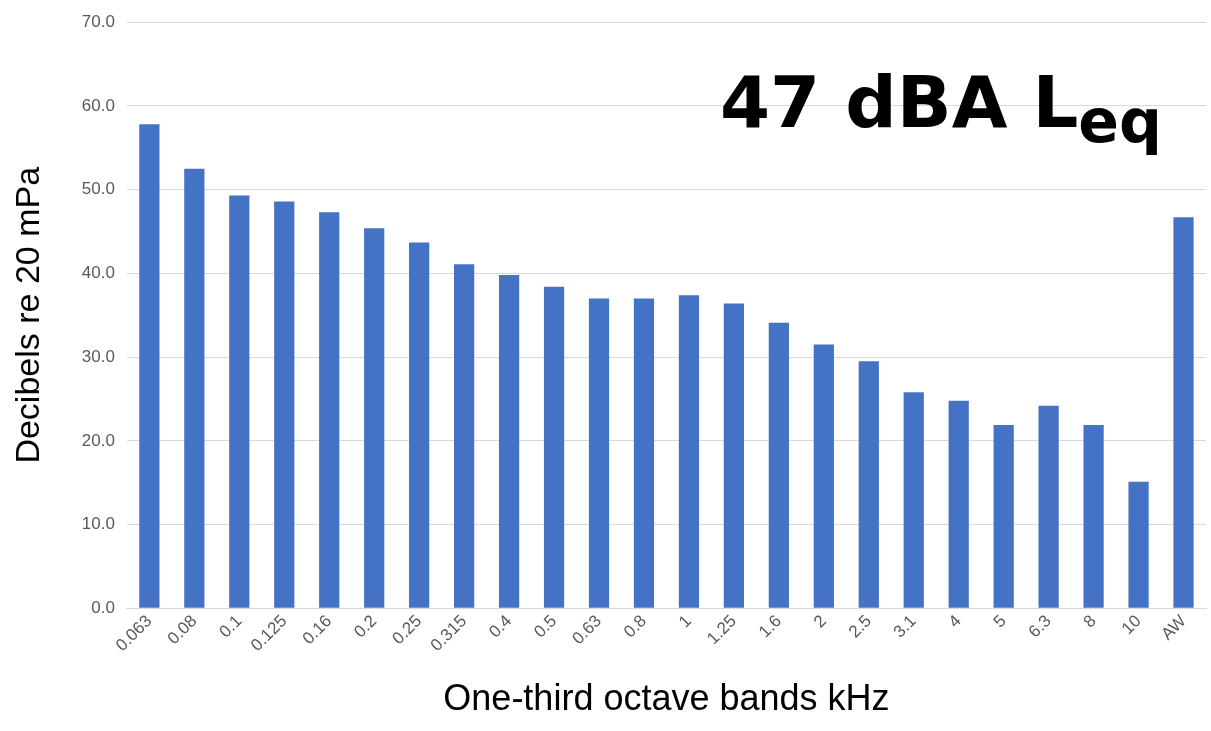  What do you see at coordinates (98, 273) in the screenshot?
I see `y-tick-label: 40.0` at bounding box center [98, 273].